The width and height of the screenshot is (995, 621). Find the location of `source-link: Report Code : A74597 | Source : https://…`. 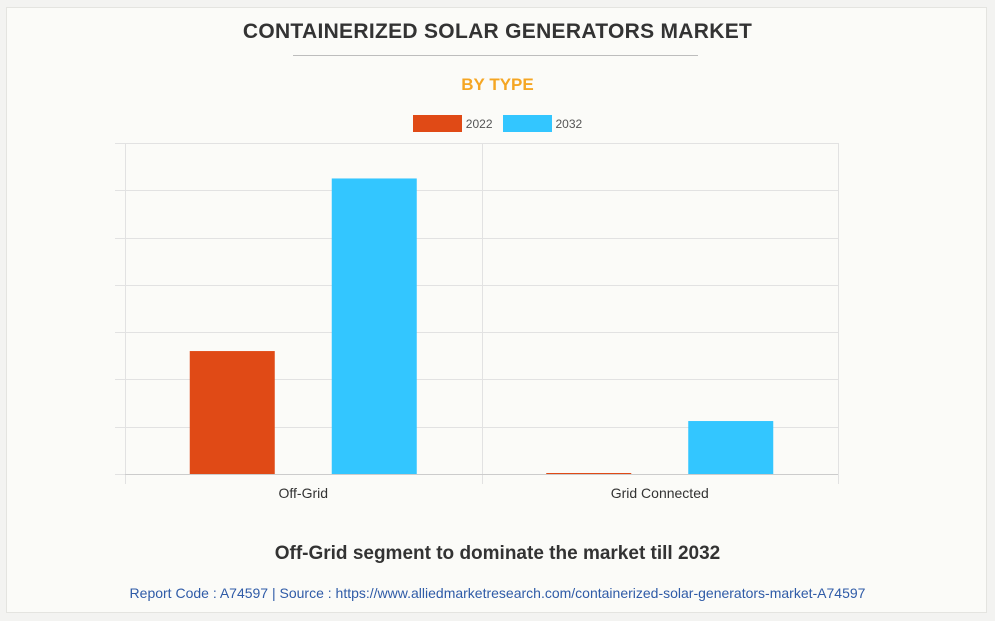

source-link: Report Code : A74597 | Source : https://… is located at coordinates (497, 593).